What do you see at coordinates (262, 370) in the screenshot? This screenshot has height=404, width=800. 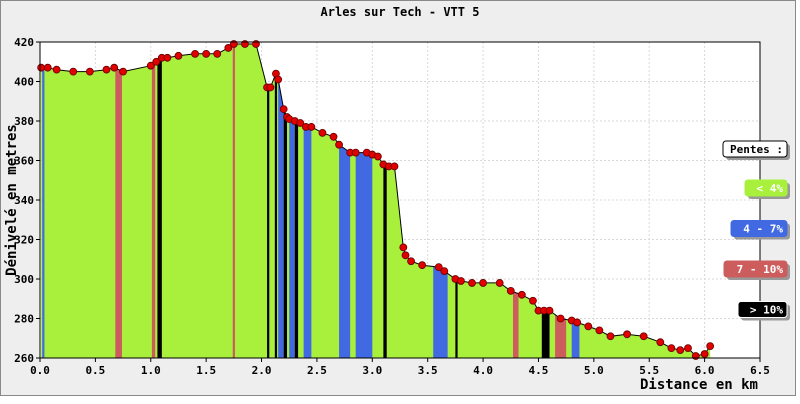 I see `x-tick-label: 2.0` at bounding box center [262, 370].